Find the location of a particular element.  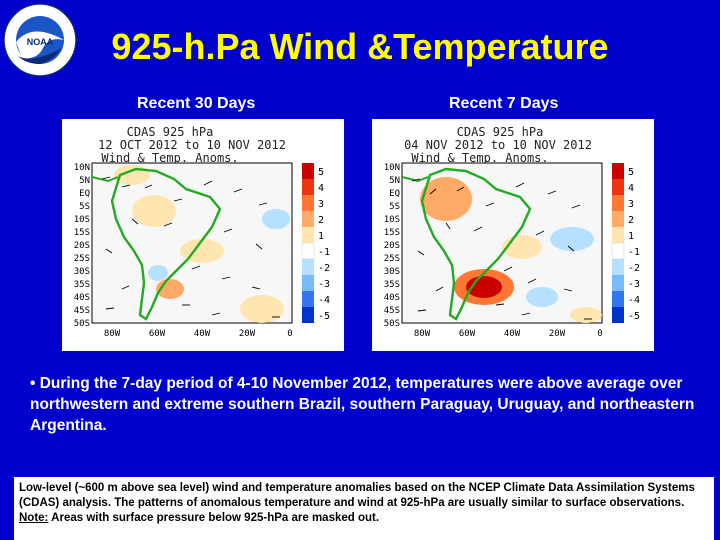

lat-label: 5S is located at coordinates (394, 207).